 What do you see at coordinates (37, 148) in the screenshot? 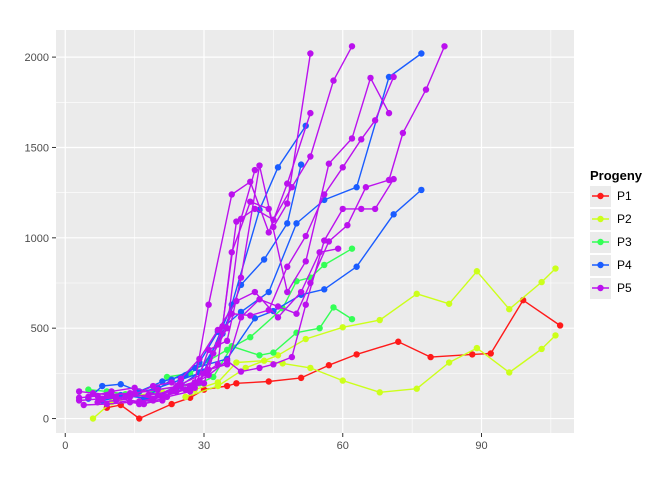
I see `y-tick-label: 1500` at bounding box center [37, 148].